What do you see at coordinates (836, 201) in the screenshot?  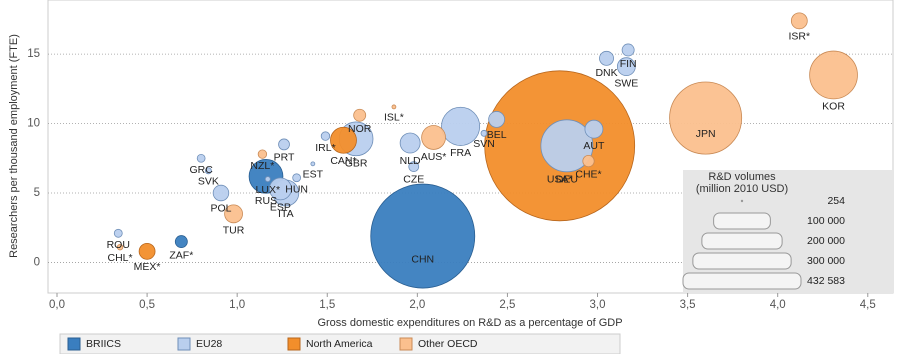 I see `size-legend-label: 254` at bounding box center [836, 201].